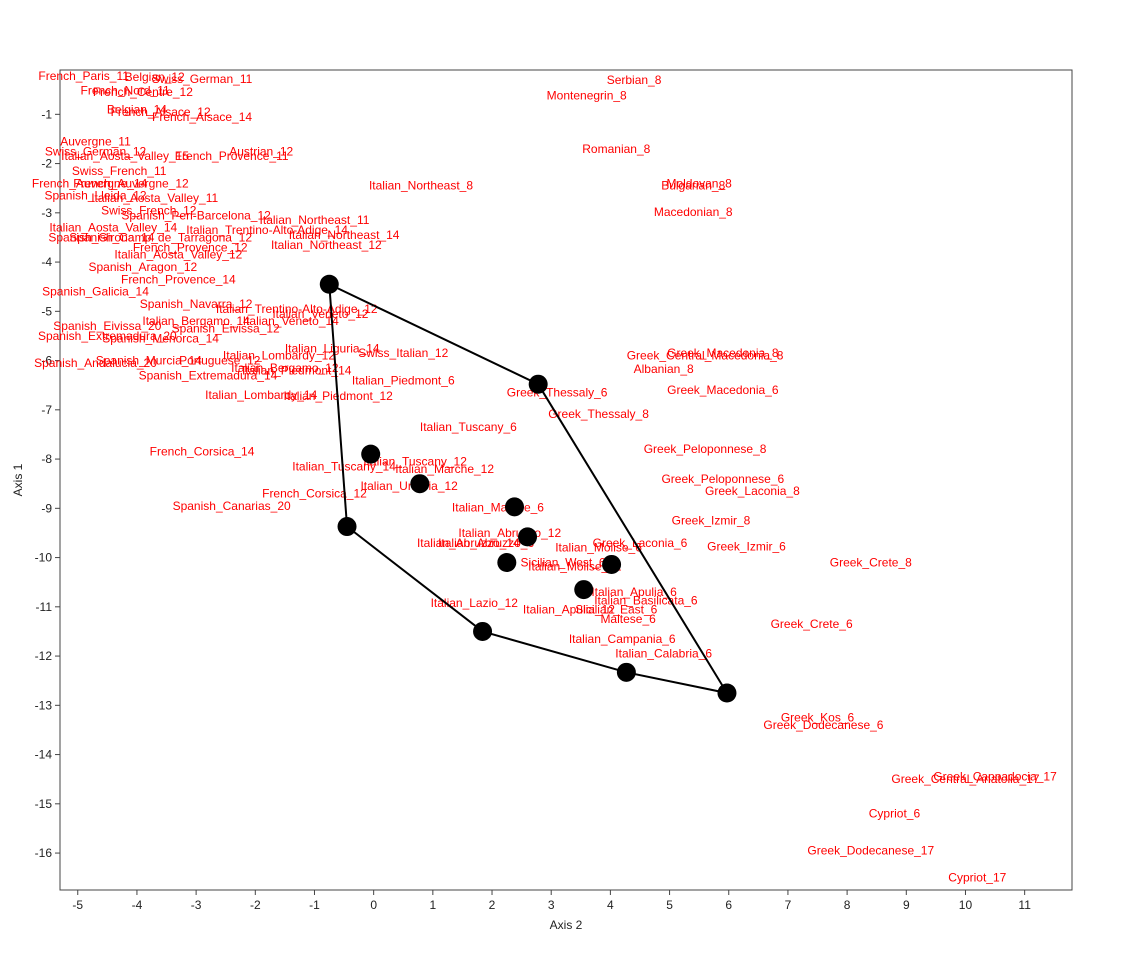 This screenshot has height=961, width=1132. What do you see at coordinates (723, 353) in the screenshot?
I see `point-label: Greek_Macedonia_8` at bounding box center [723, 353].